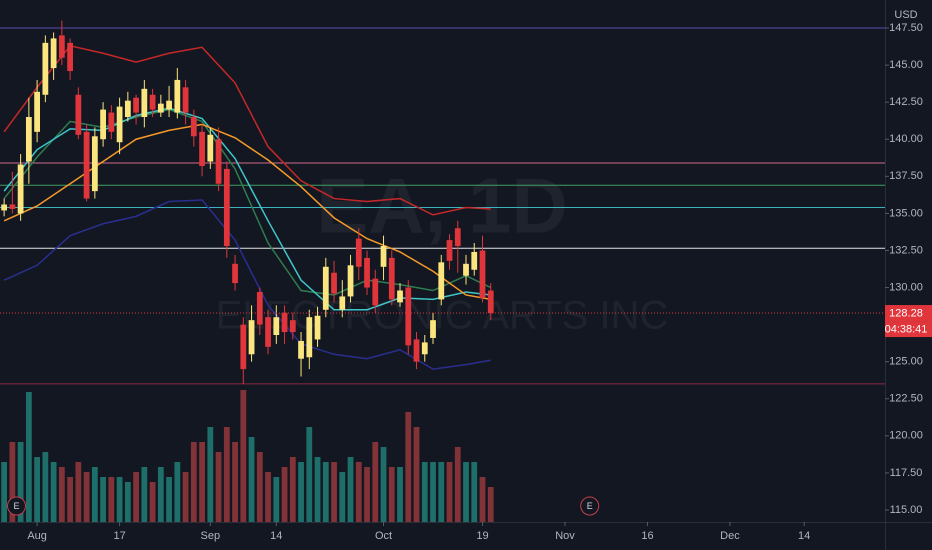 This screenshot has width=932, height=550. What do you see at coordinates (383, 536) in the screenshot?
I see `x-tick-label: Oct` at bounding box center [383, 536].